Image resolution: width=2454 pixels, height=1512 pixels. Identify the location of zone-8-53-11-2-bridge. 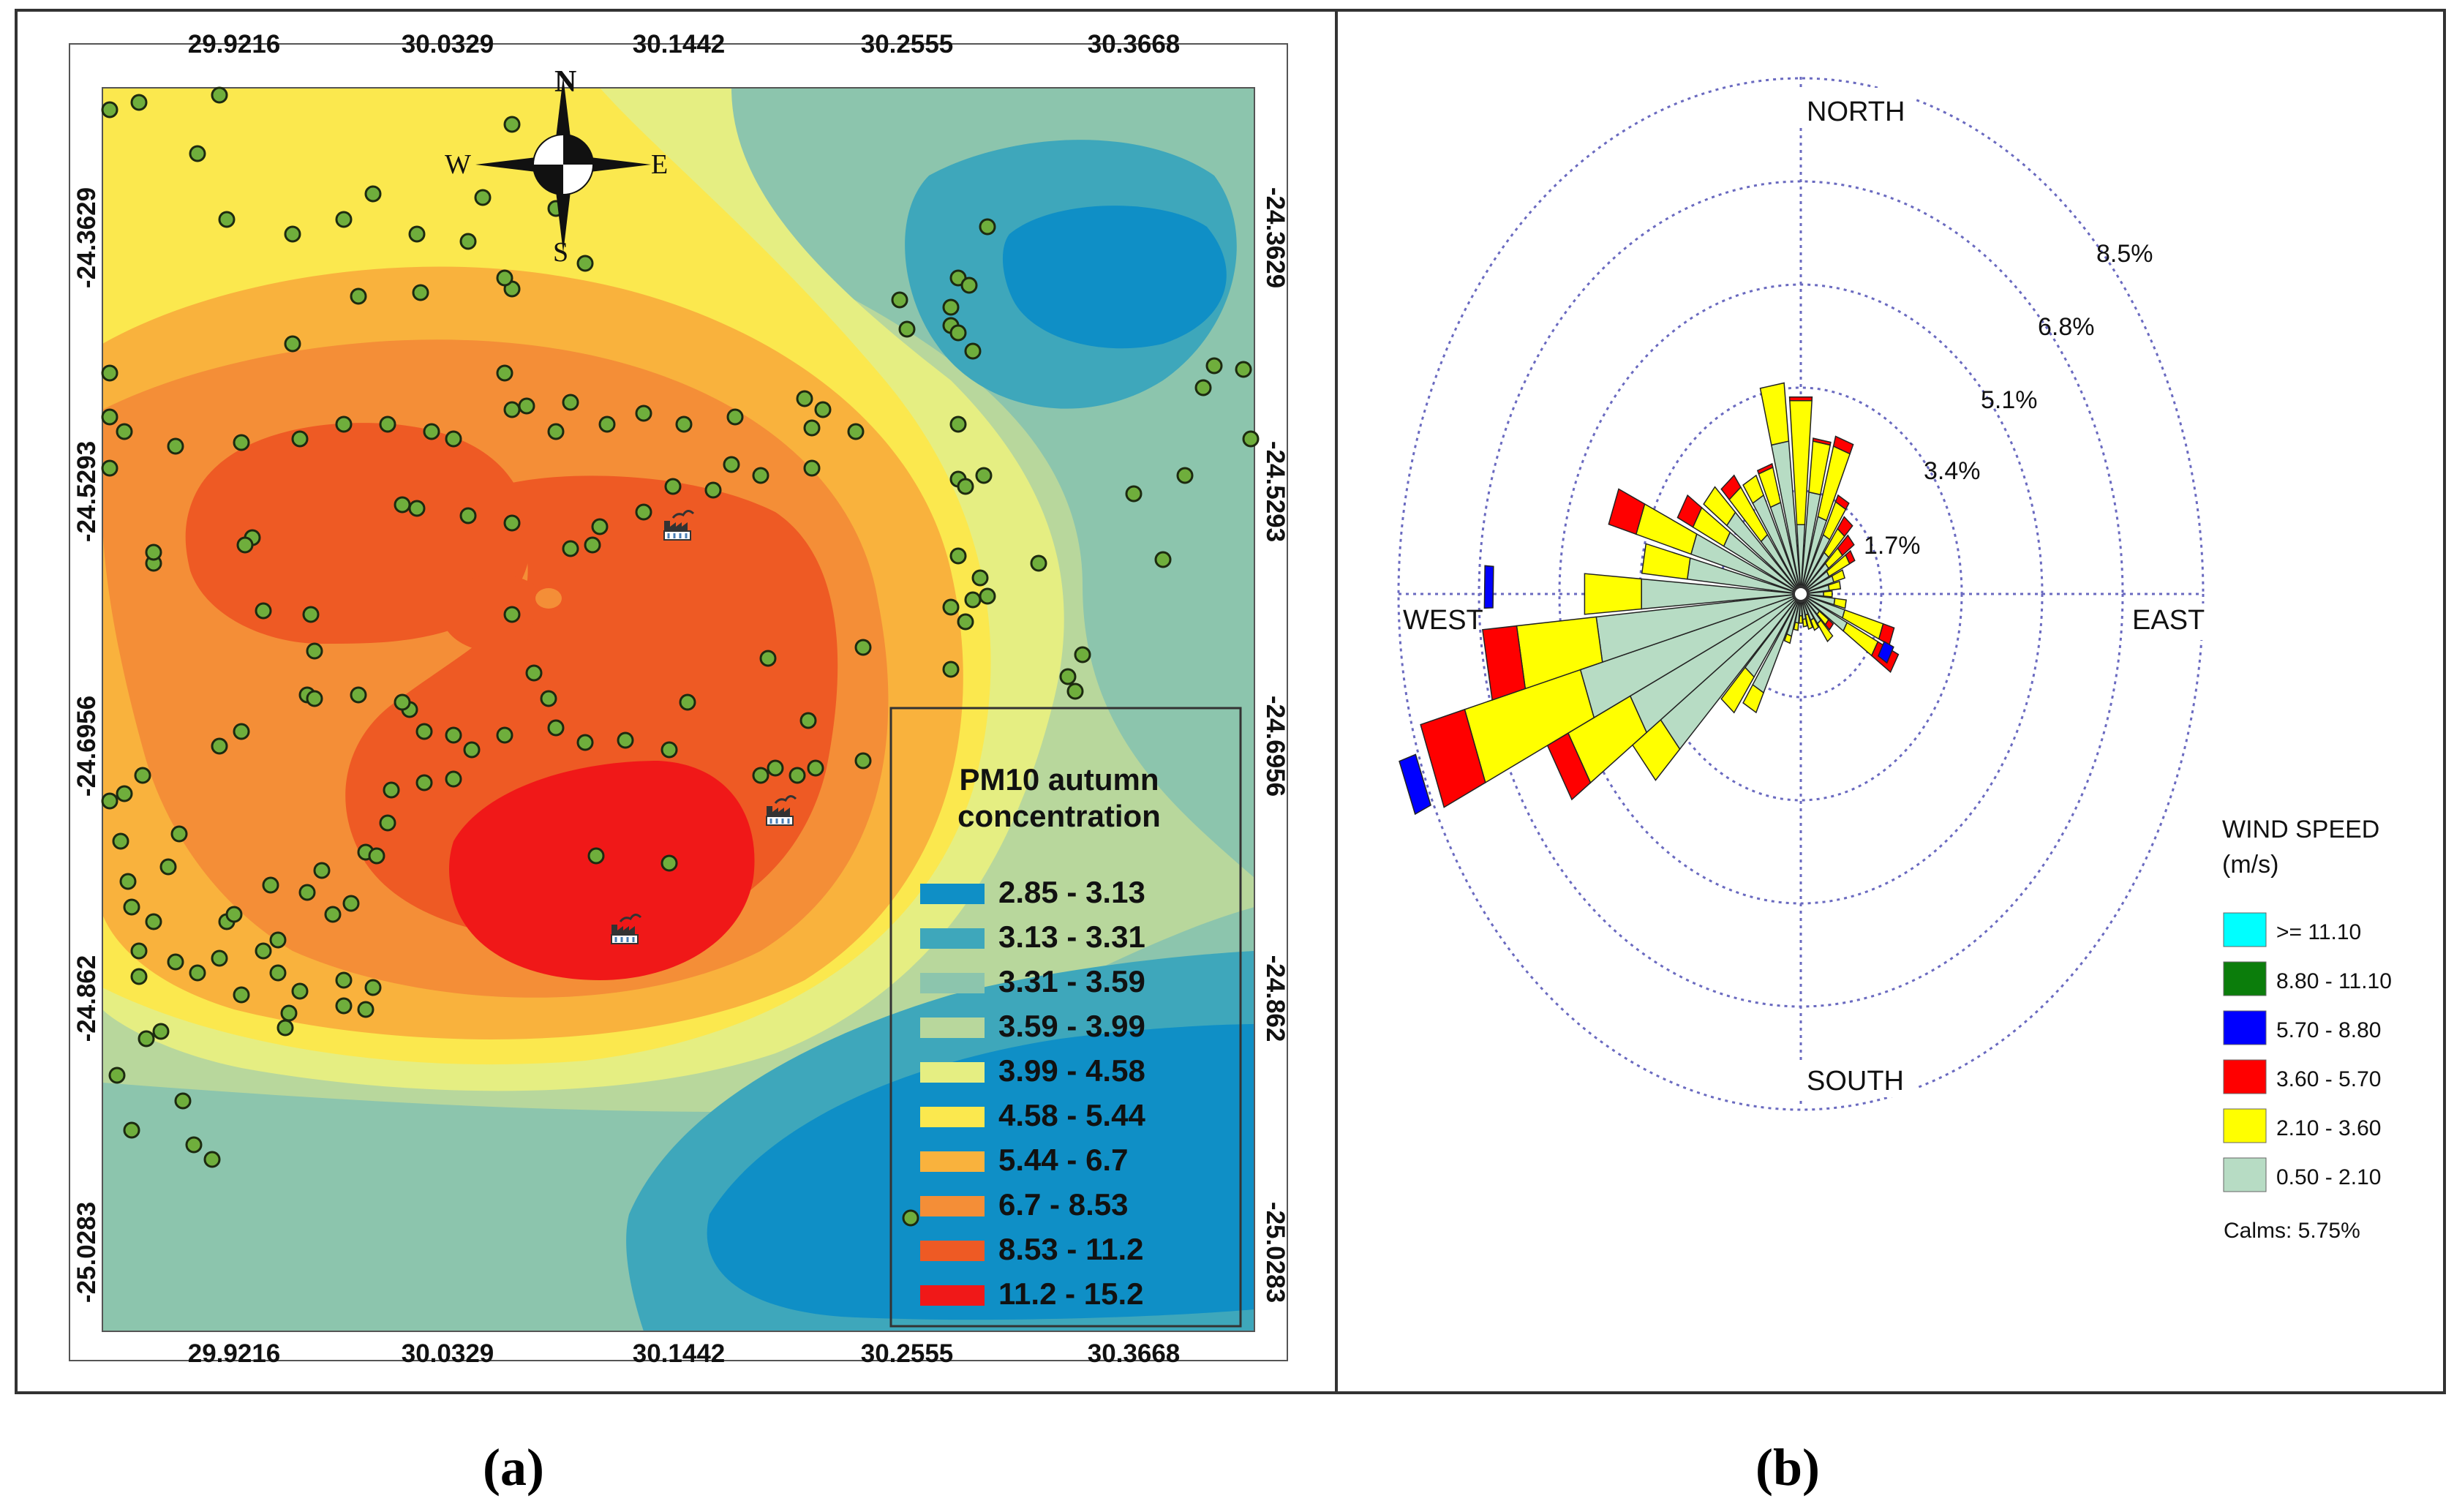
(494, 614).